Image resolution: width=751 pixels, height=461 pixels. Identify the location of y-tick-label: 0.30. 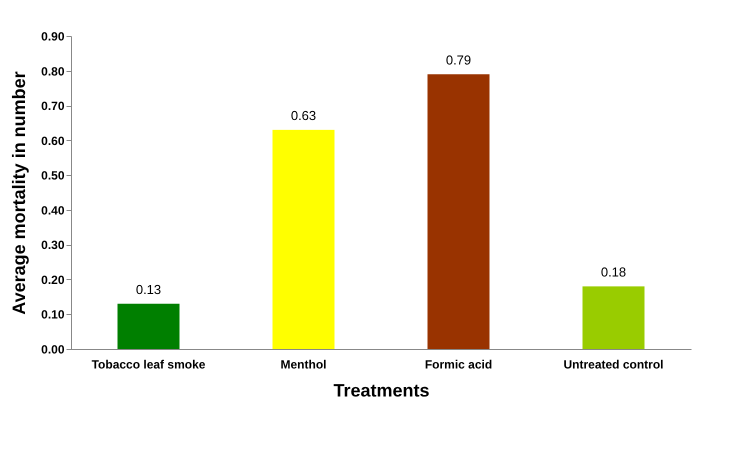
(53, 245).